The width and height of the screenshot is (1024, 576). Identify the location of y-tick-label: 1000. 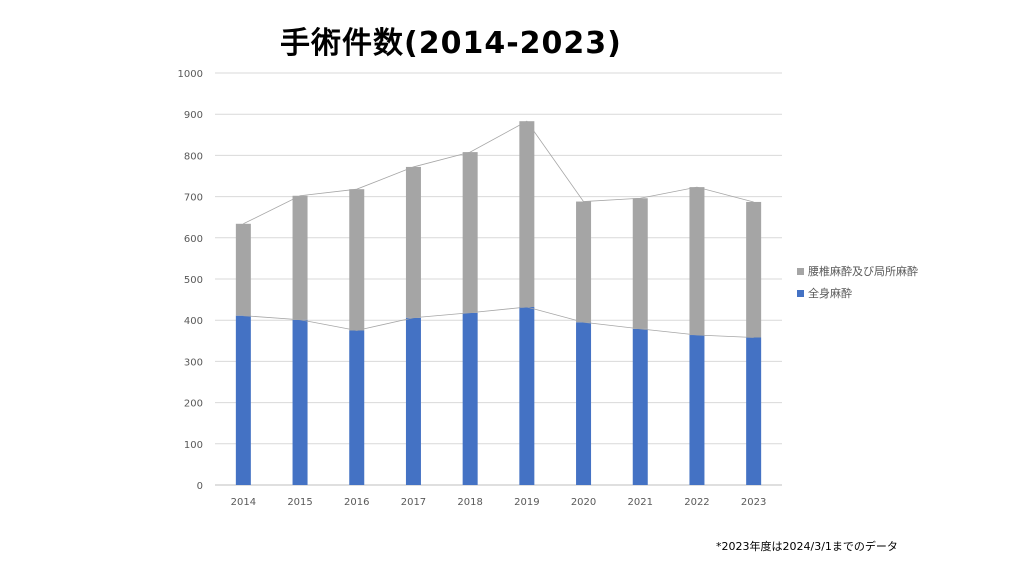
(190, 74).